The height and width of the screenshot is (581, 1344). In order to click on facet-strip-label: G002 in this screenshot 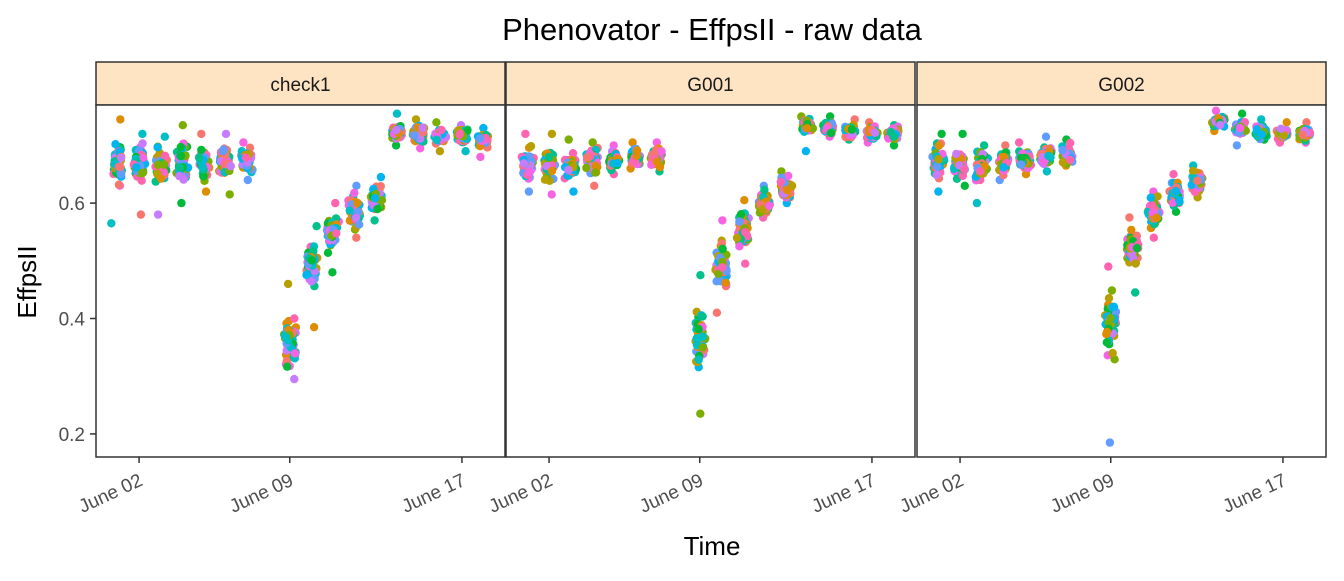, I will do `click(1121, 85)`.